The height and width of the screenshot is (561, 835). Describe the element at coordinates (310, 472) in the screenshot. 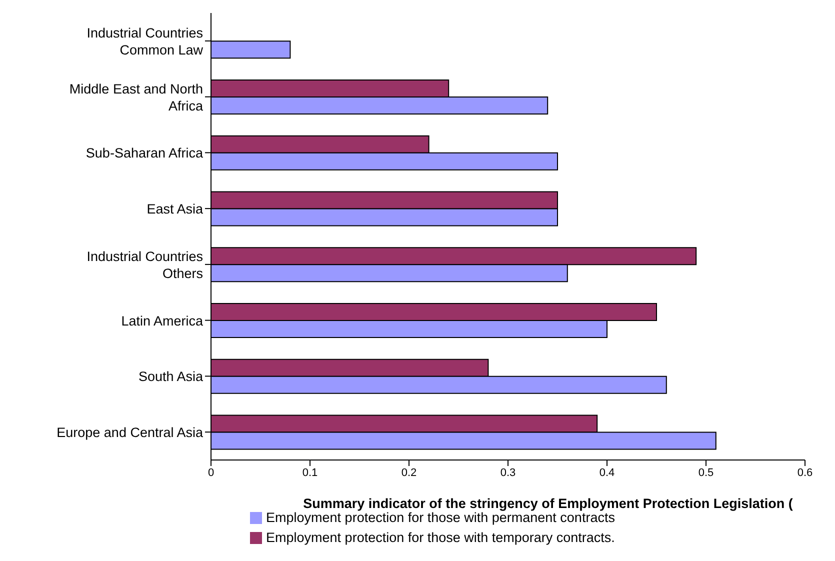

I see `x-tick-label: 0.1` at that location.